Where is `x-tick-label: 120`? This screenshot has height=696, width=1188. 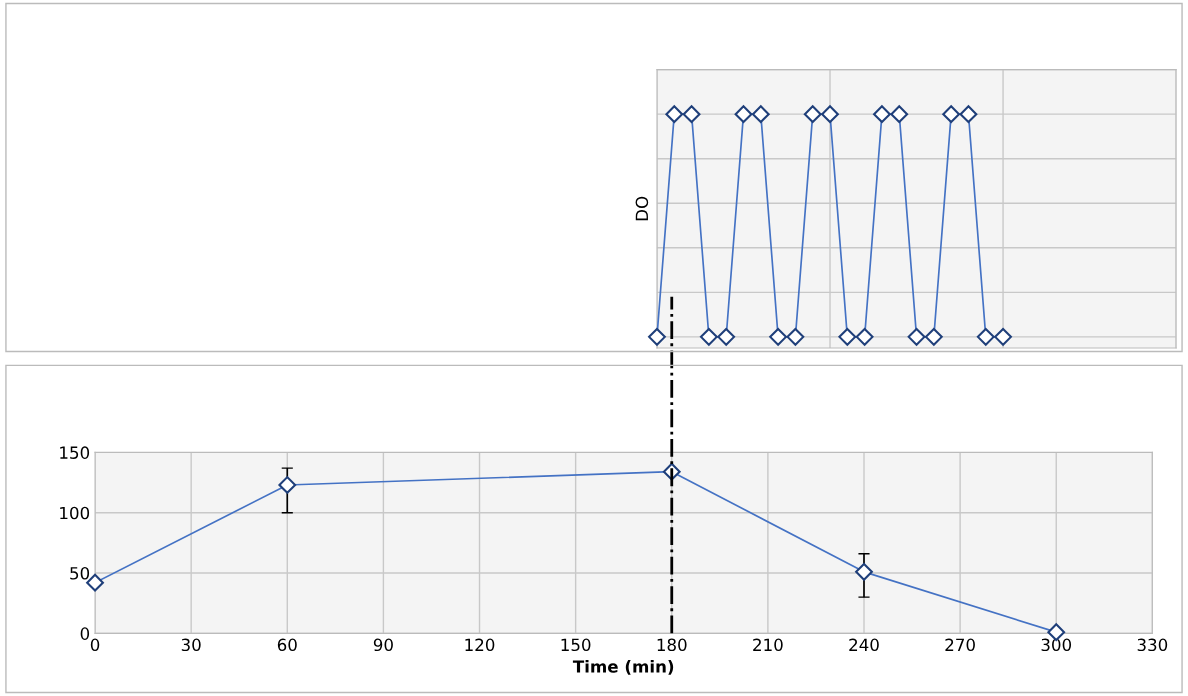 x-tick-label: 120 is located at coordinates (480, 645).